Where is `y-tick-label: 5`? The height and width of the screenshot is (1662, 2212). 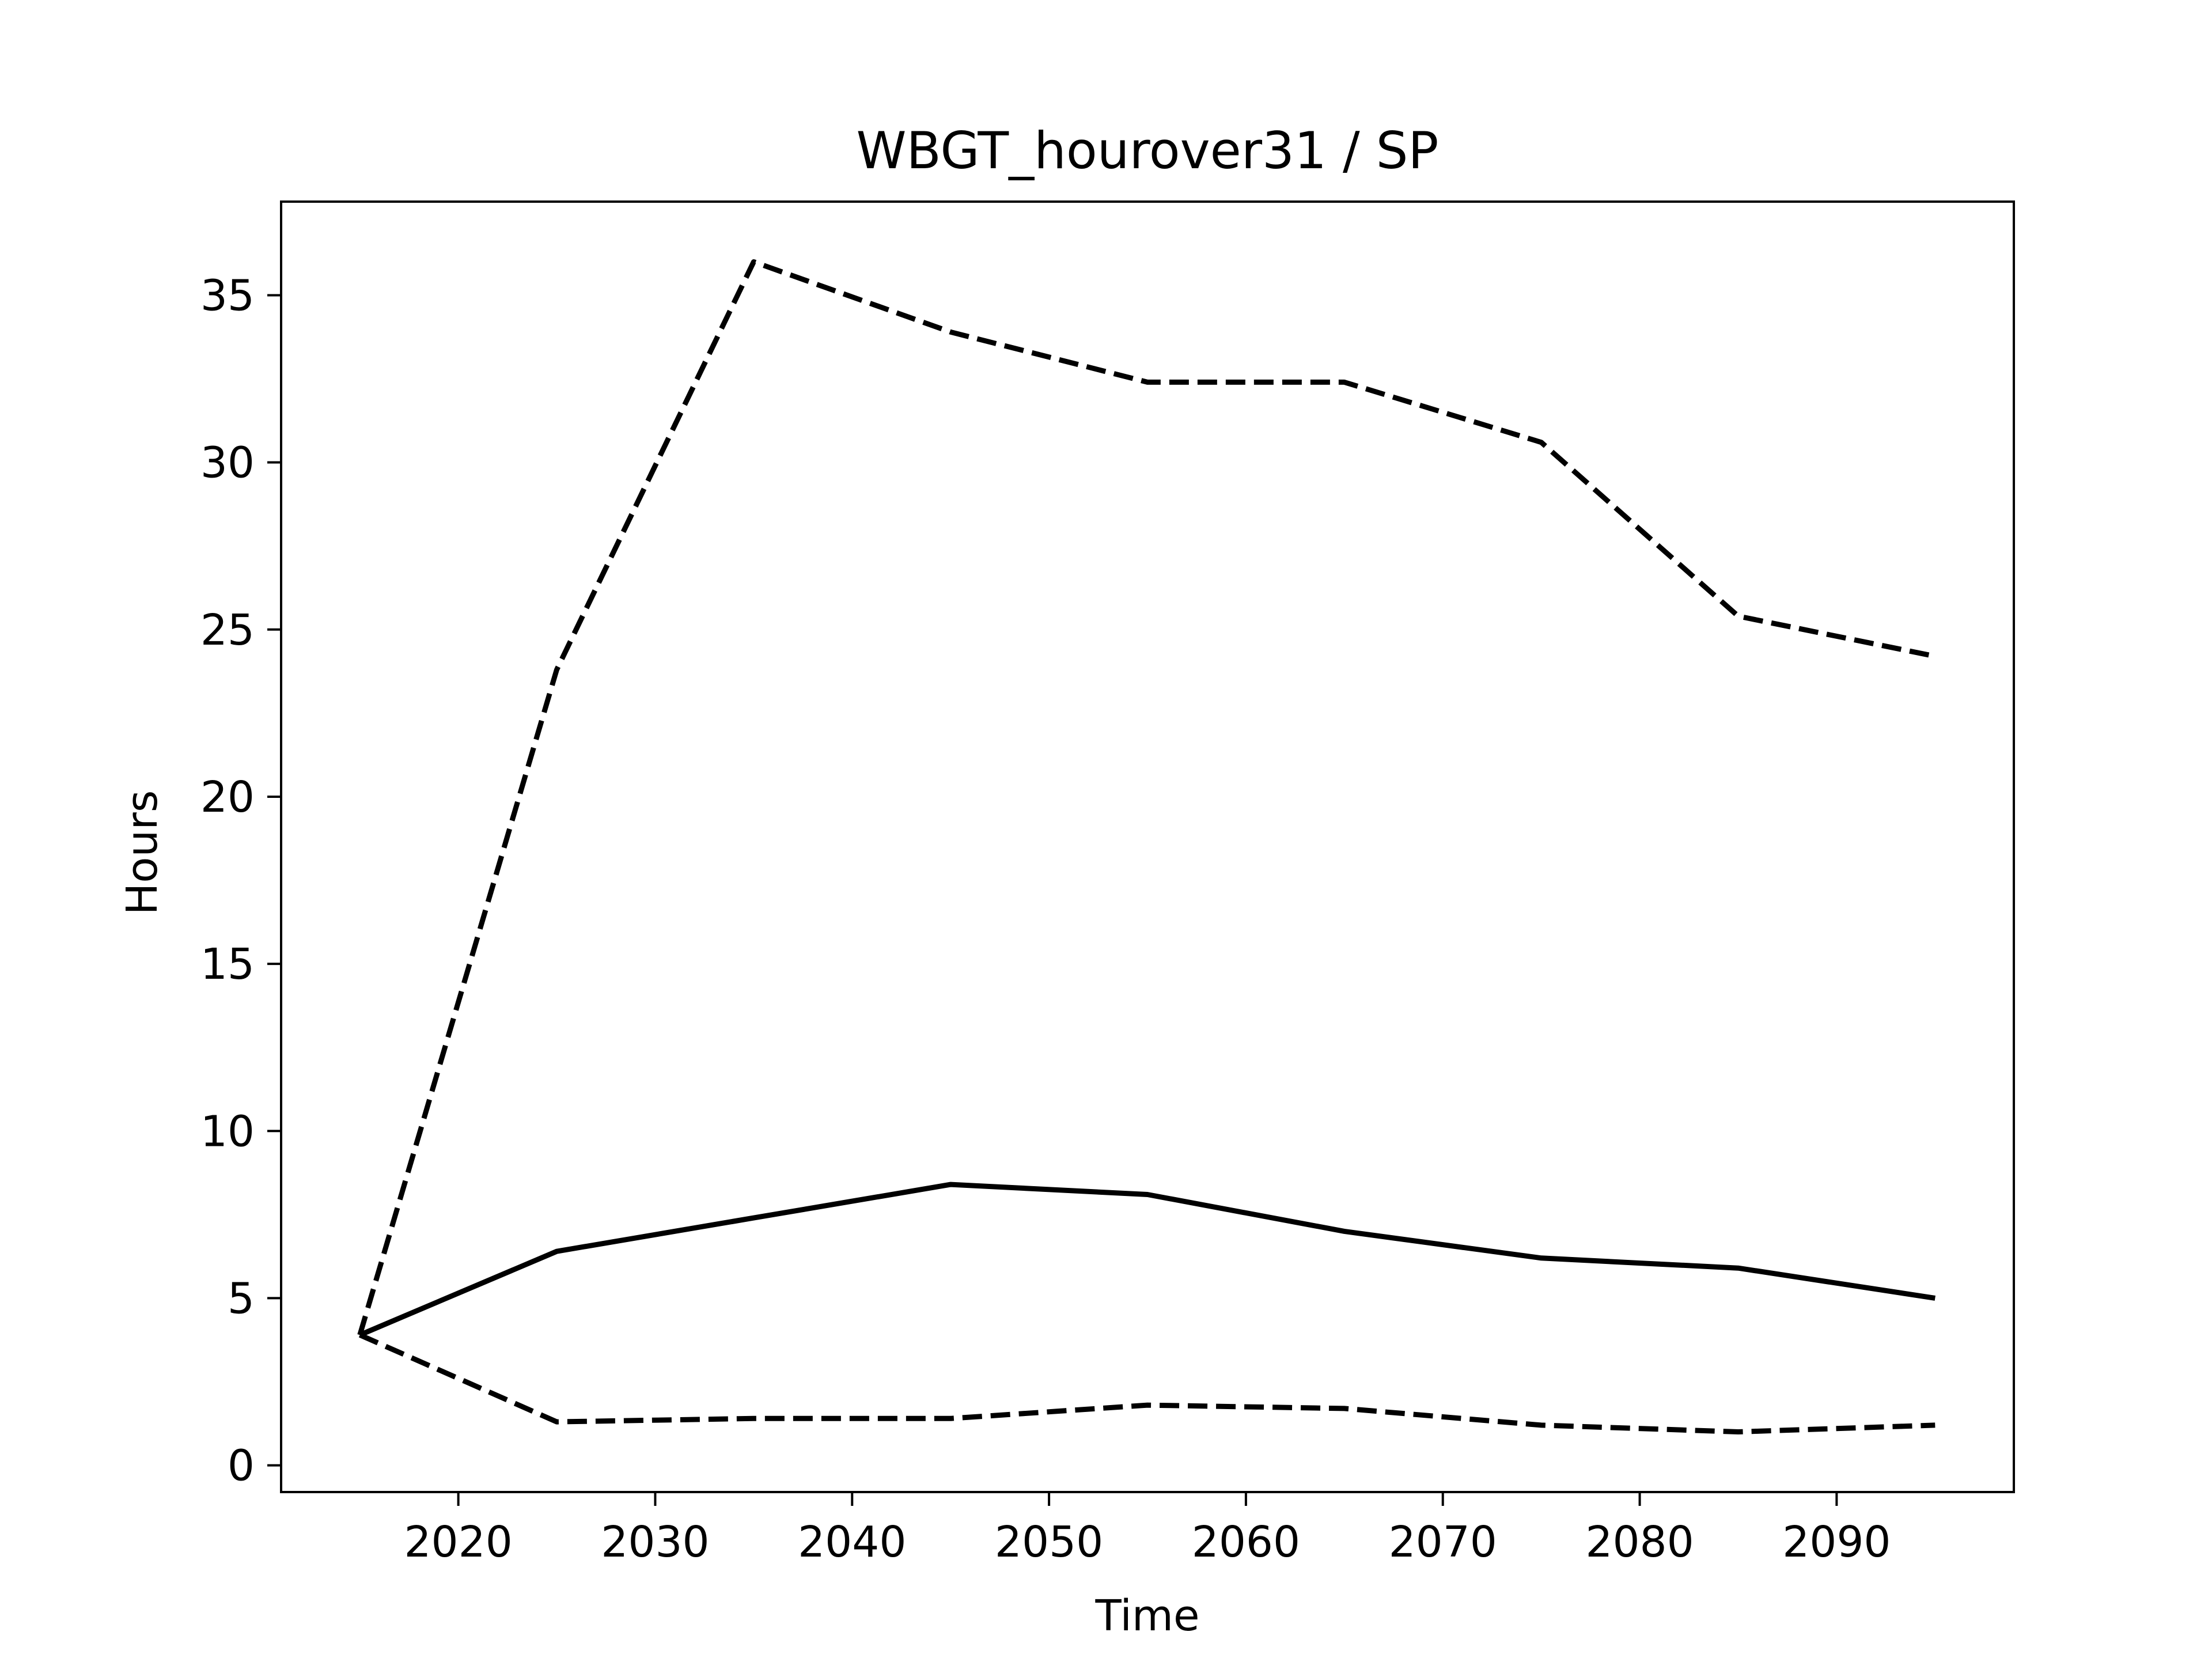 y-tick-label: 5 is located at coordinates (241, 1299).